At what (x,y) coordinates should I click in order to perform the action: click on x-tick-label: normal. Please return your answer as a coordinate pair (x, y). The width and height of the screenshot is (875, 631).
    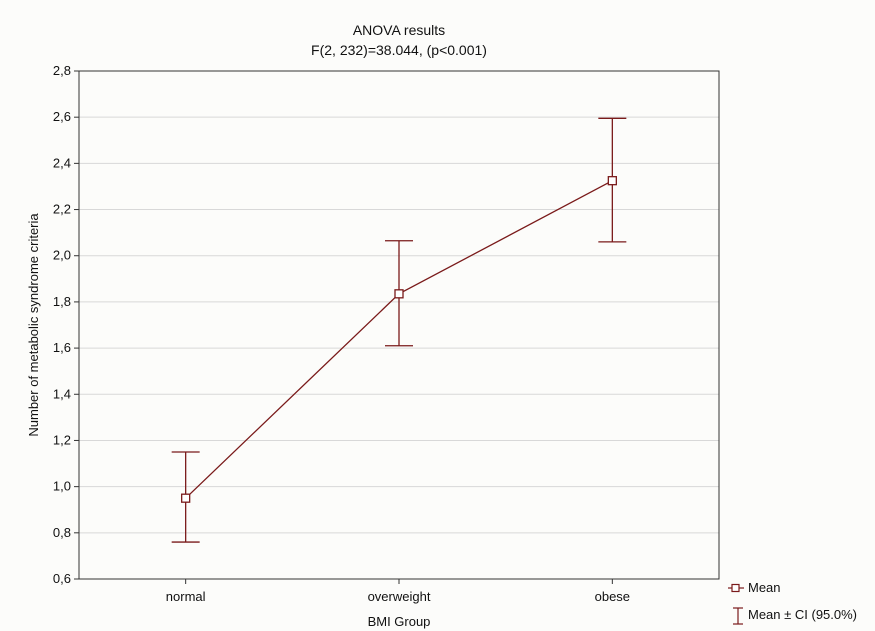
    Looking at the image, I should click on (186, 596).